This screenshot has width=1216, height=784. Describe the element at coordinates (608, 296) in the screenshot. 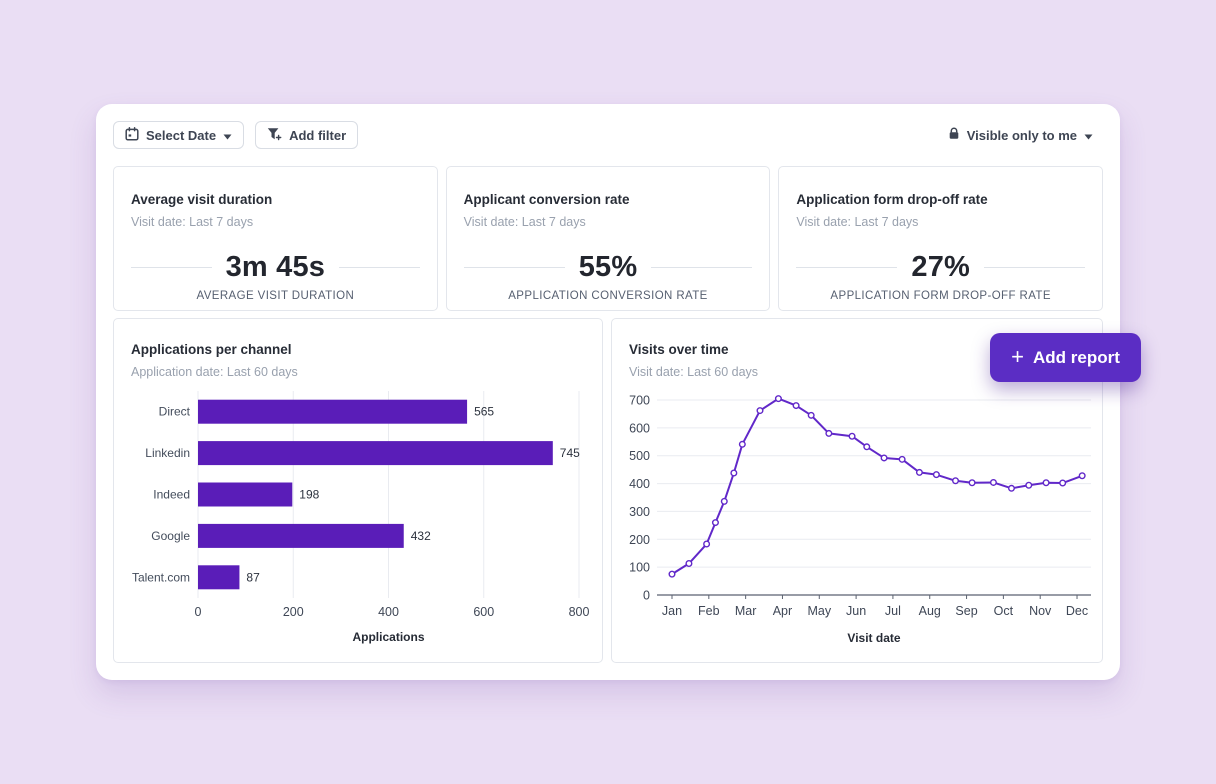

I see `kpi-caption: APPLICATION CONVERSION RATE` at that location.